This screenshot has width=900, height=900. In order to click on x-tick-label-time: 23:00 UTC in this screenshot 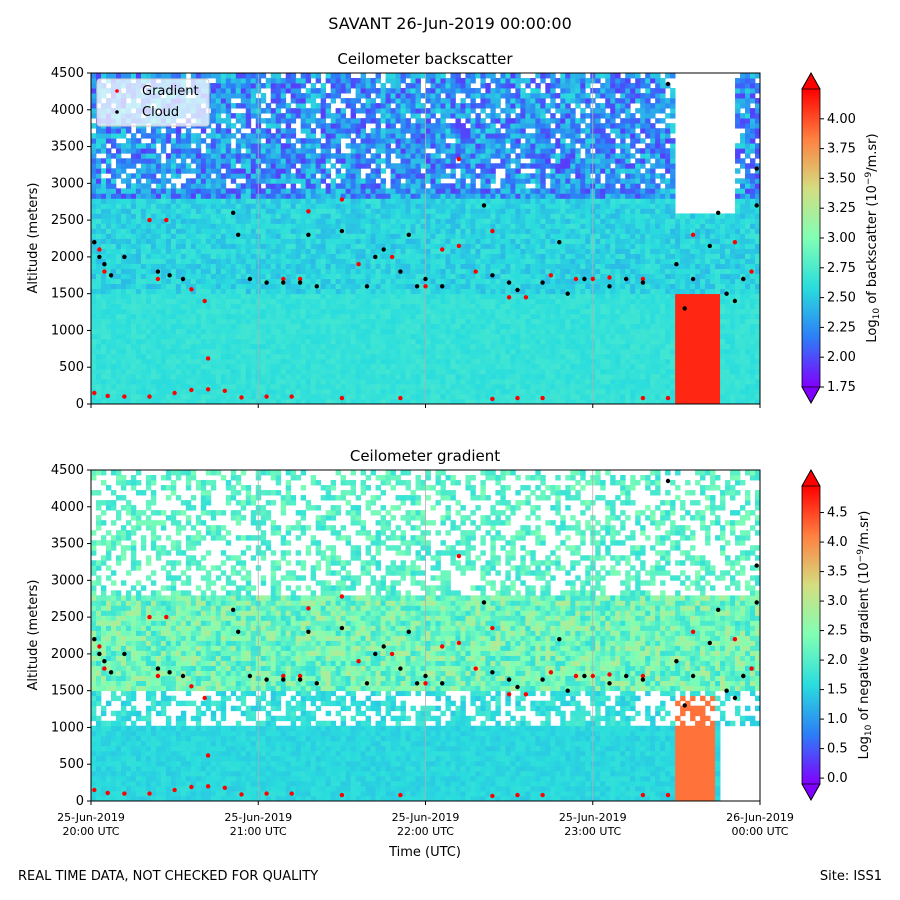, I will do `click(592, 831)`.